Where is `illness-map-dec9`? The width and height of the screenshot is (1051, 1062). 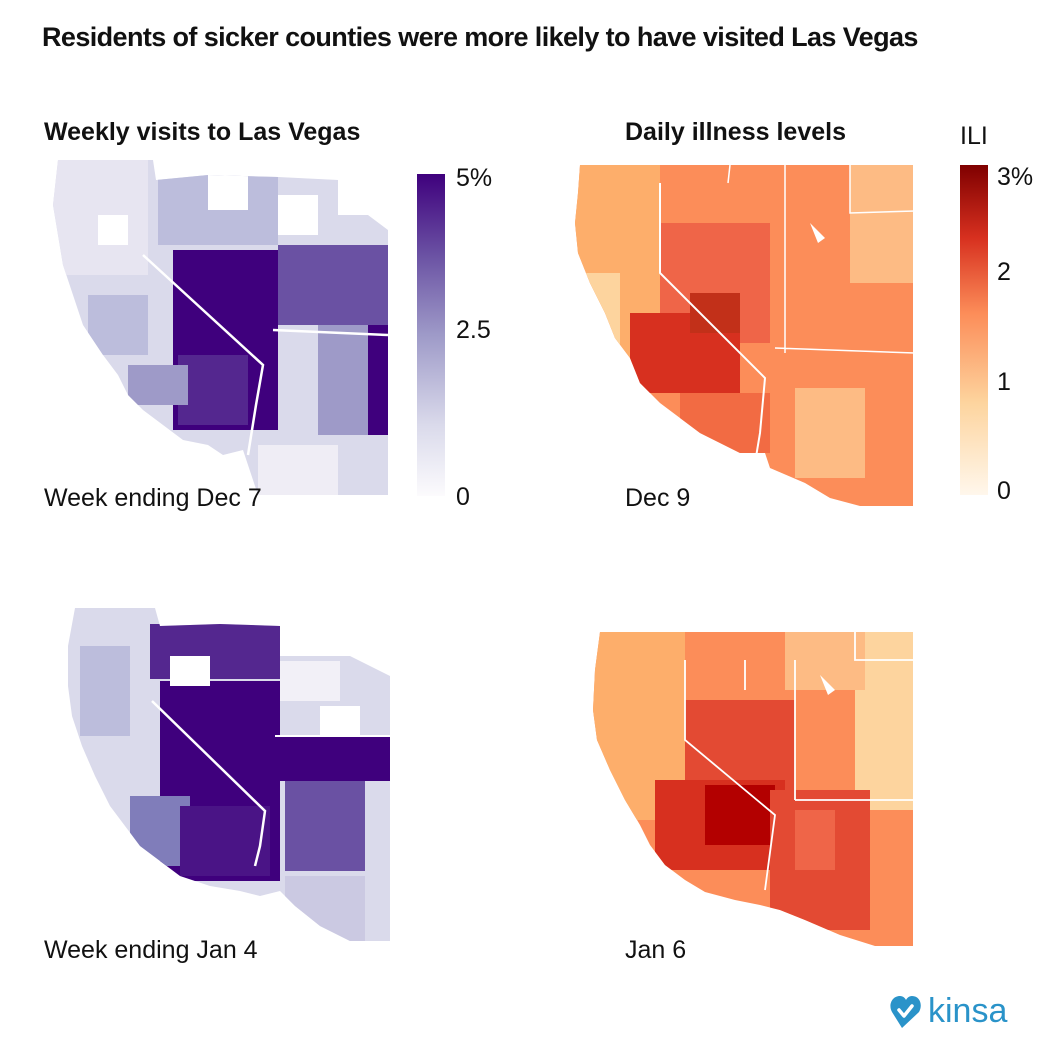 illness-map-dec9 is located at coordinates (745, 335).